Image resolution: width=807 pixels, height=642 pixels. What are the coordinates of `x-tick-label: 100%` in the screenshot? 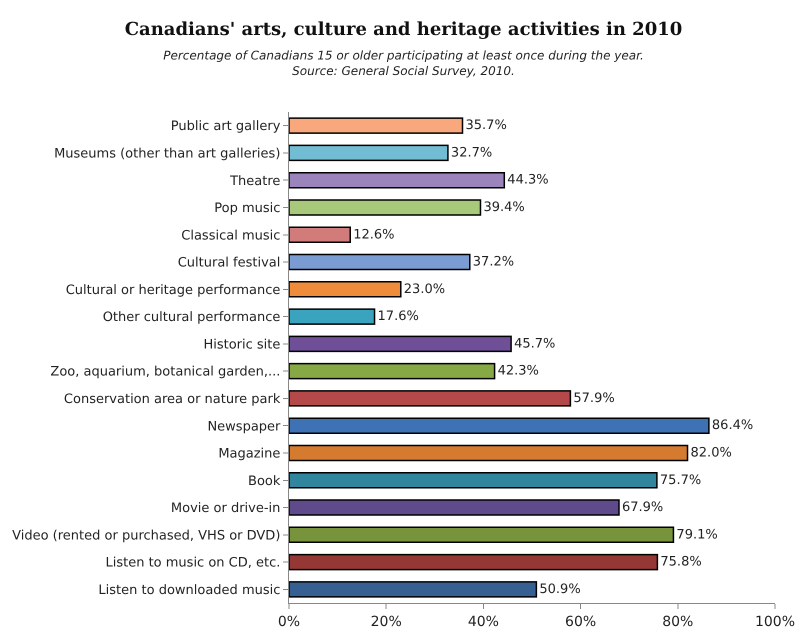 It's located at (775, 622).